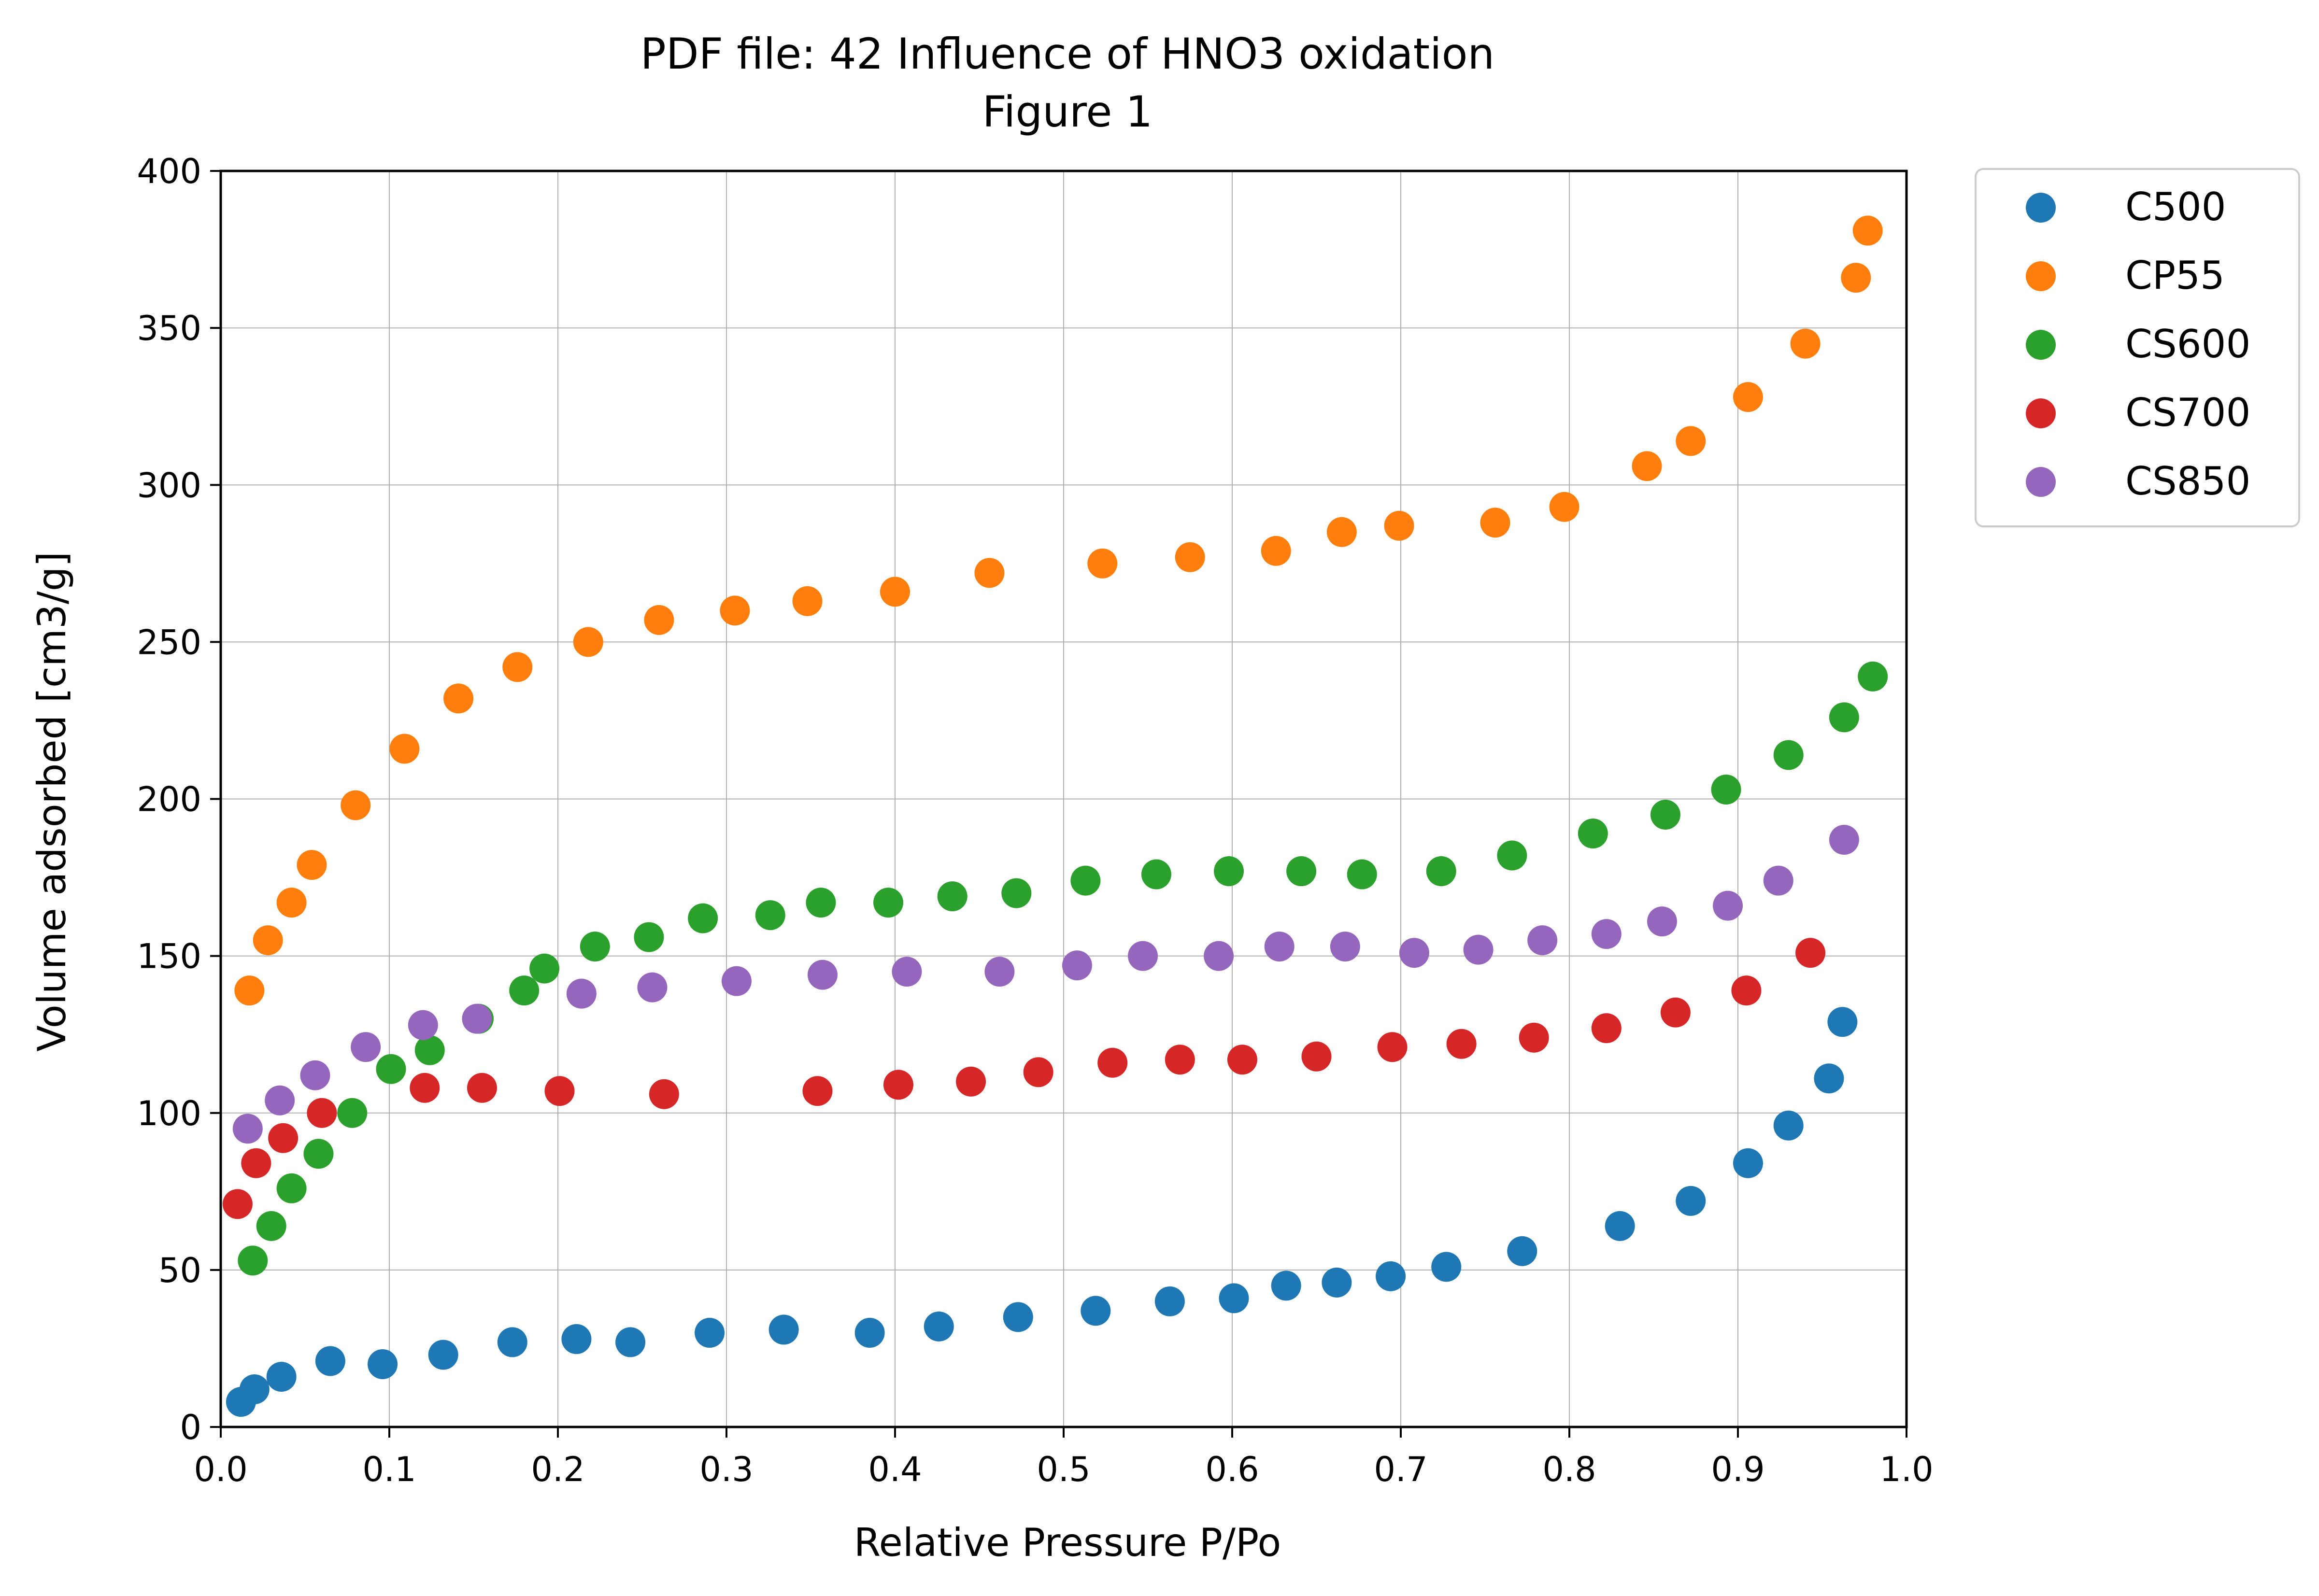  I want to click on y-axis-label: Volume adsorbed [cm3/g], so click(51, 801).